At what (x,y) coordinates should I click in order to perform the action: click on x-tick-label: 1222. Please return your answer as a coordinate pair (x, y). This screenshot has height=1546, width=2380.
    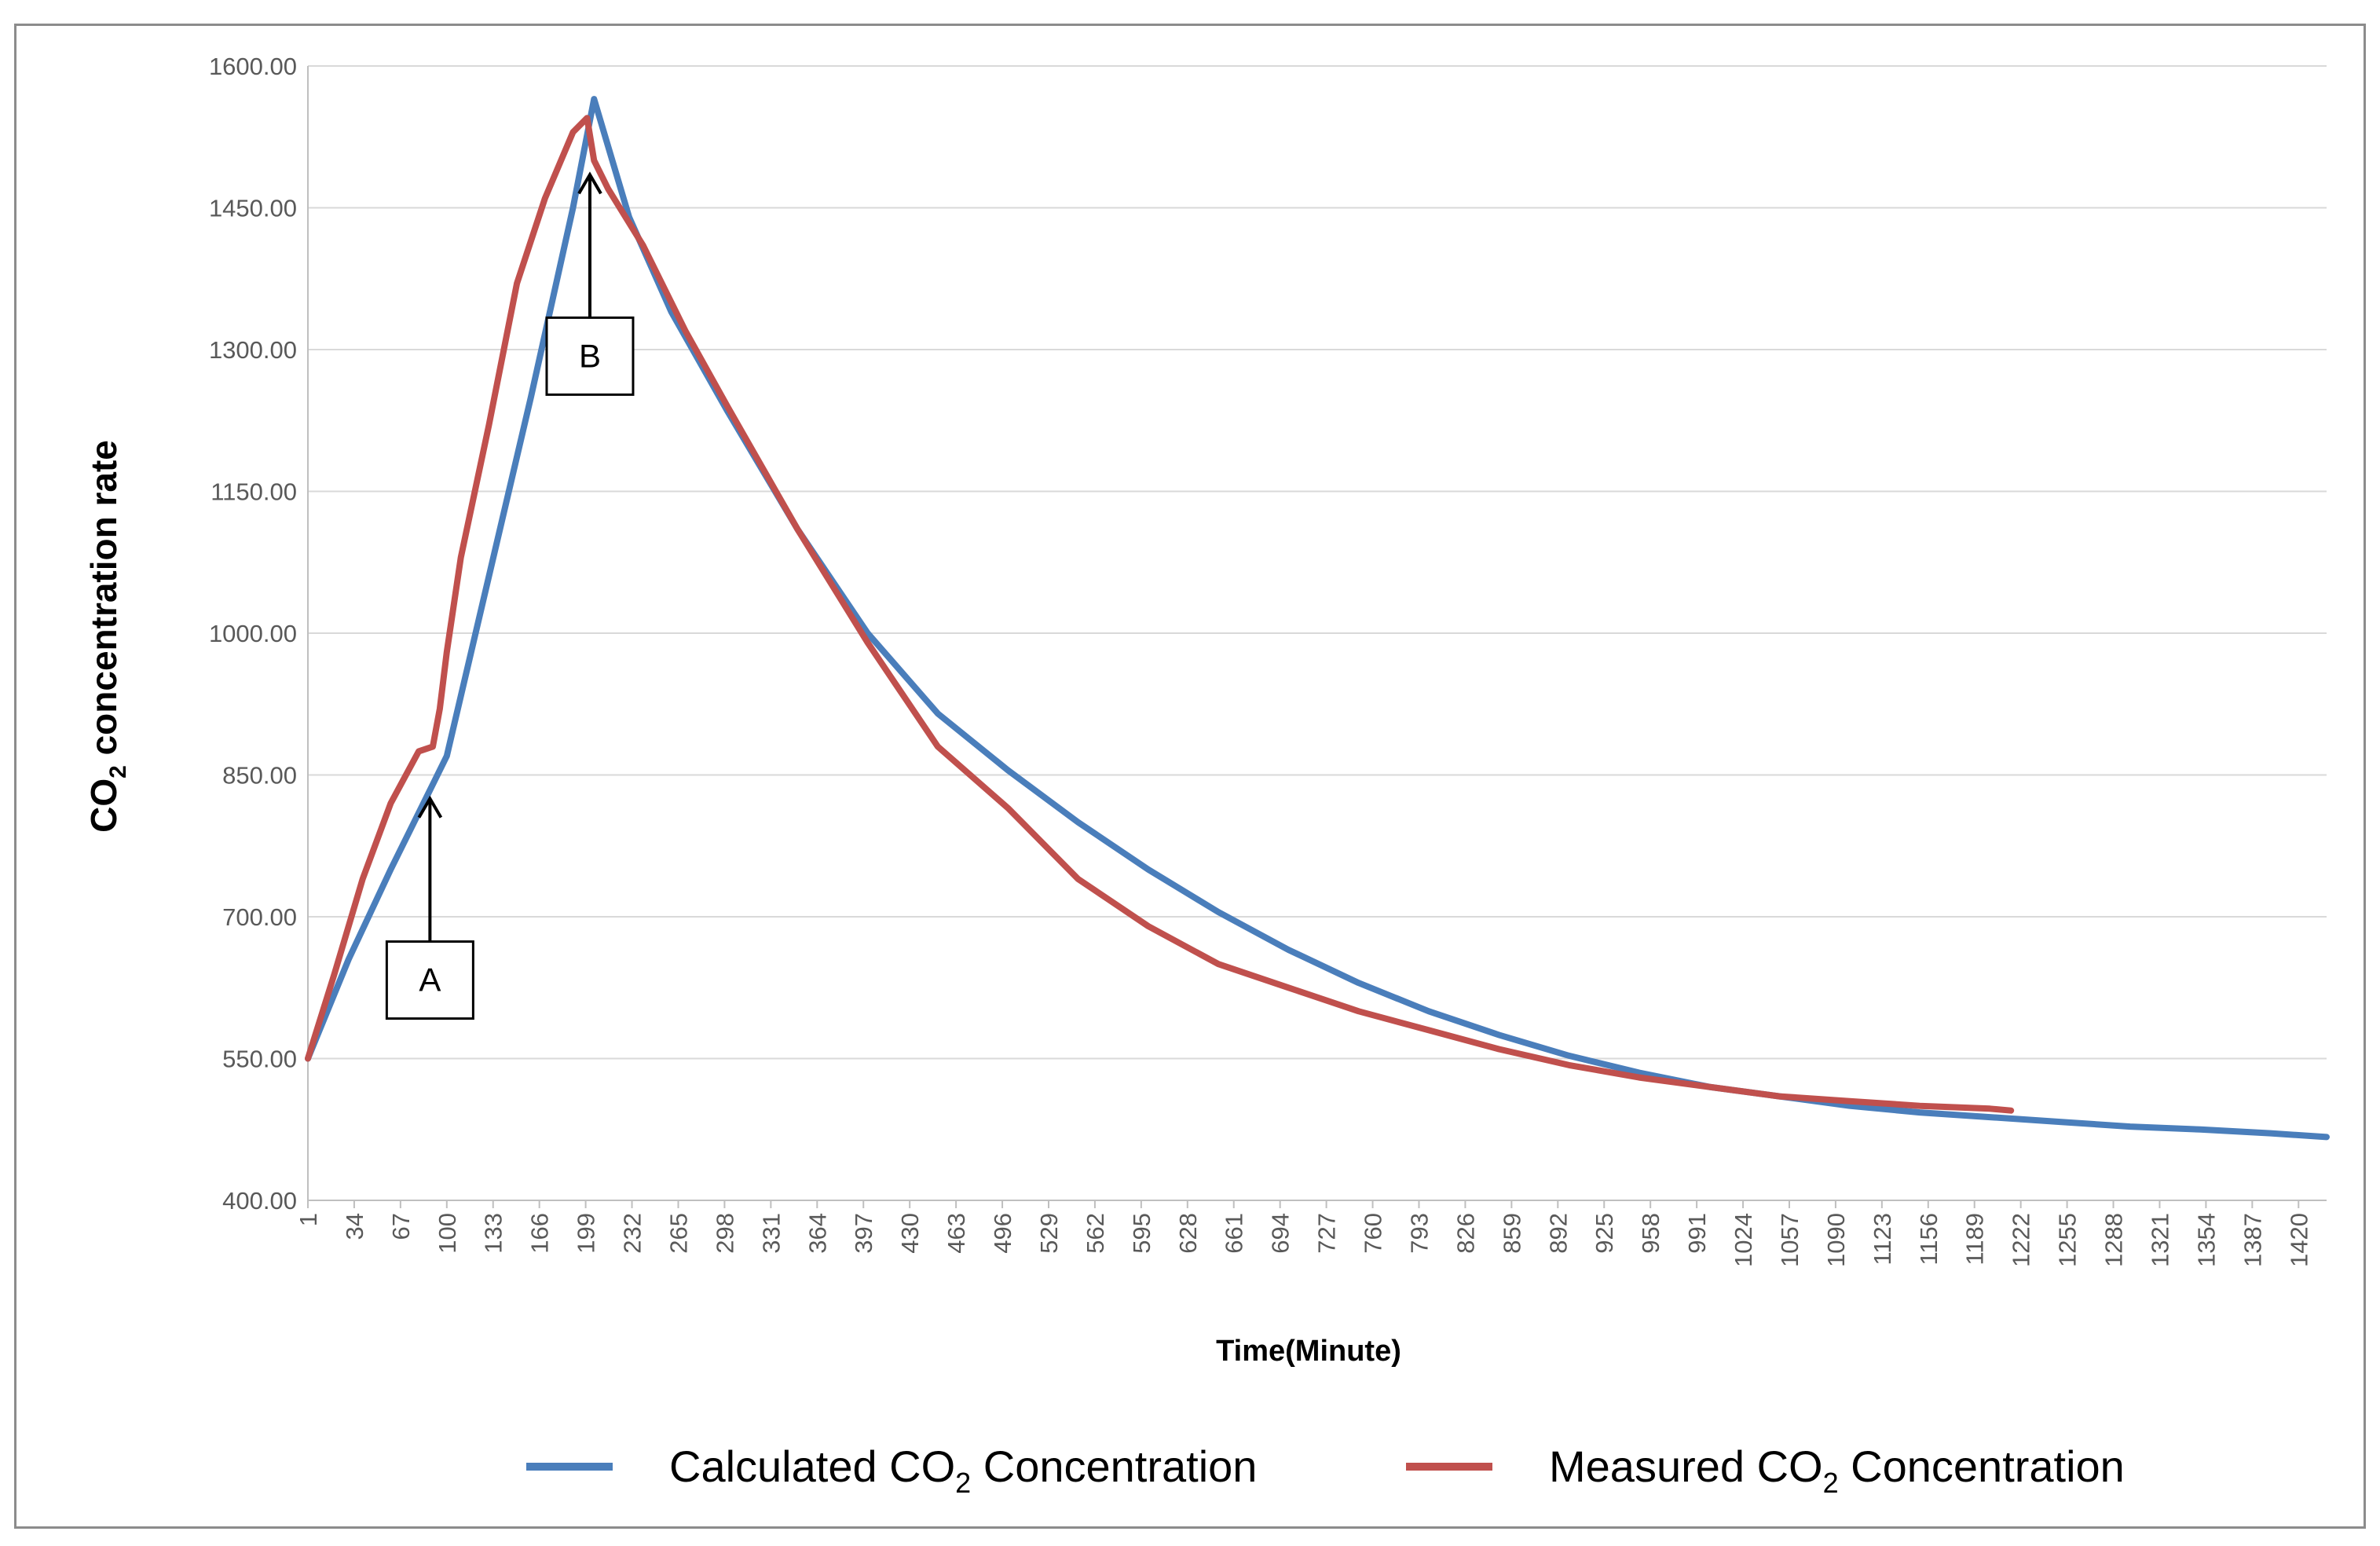
    Looking at the image, I should click on (2021, 1240).